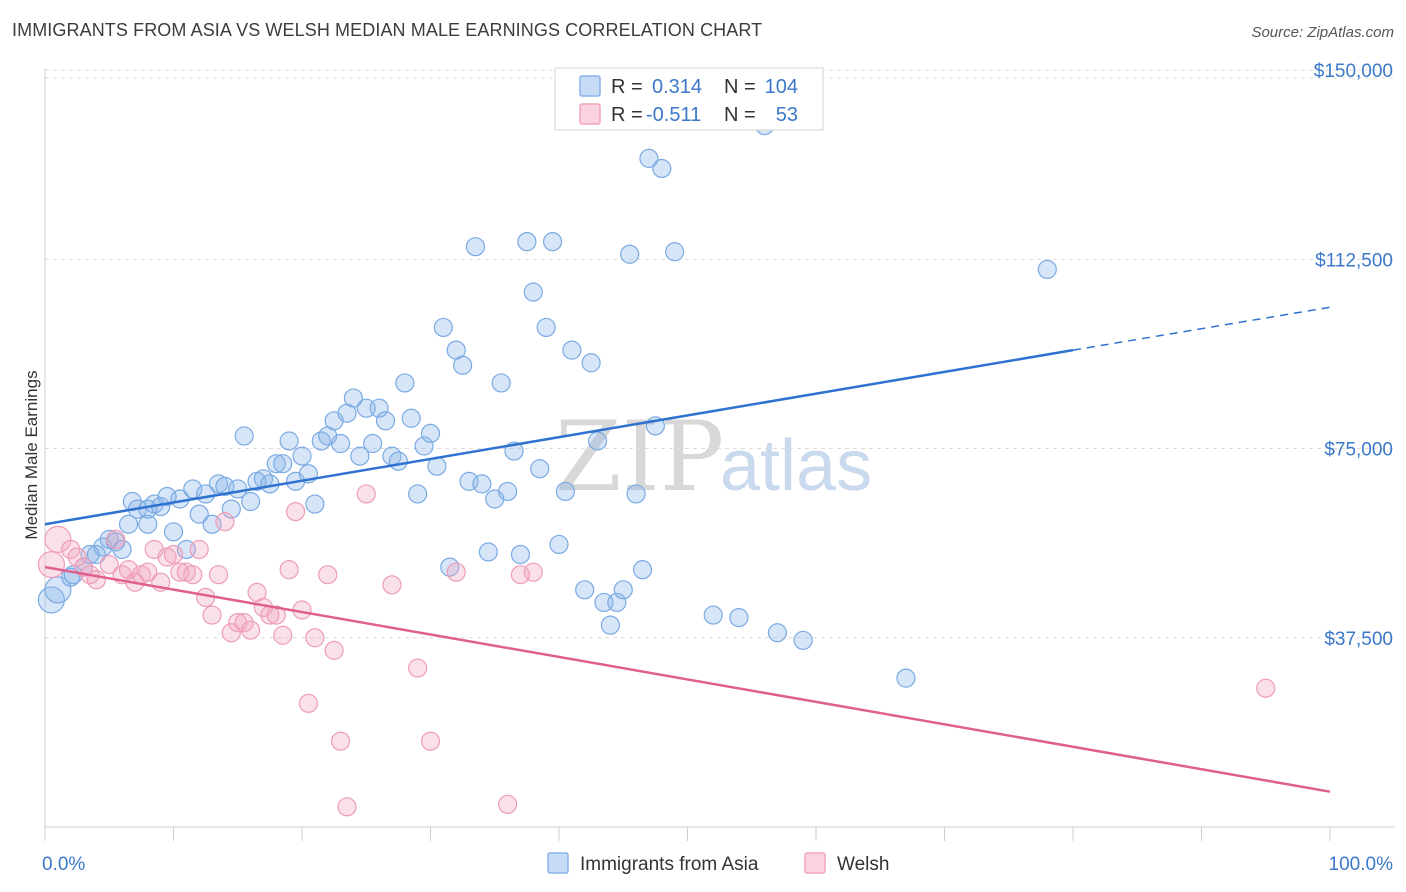 This screenshot has height=892, width=1406. I want to click on legend-r-value-asia: 0.314, so click(677, 87).